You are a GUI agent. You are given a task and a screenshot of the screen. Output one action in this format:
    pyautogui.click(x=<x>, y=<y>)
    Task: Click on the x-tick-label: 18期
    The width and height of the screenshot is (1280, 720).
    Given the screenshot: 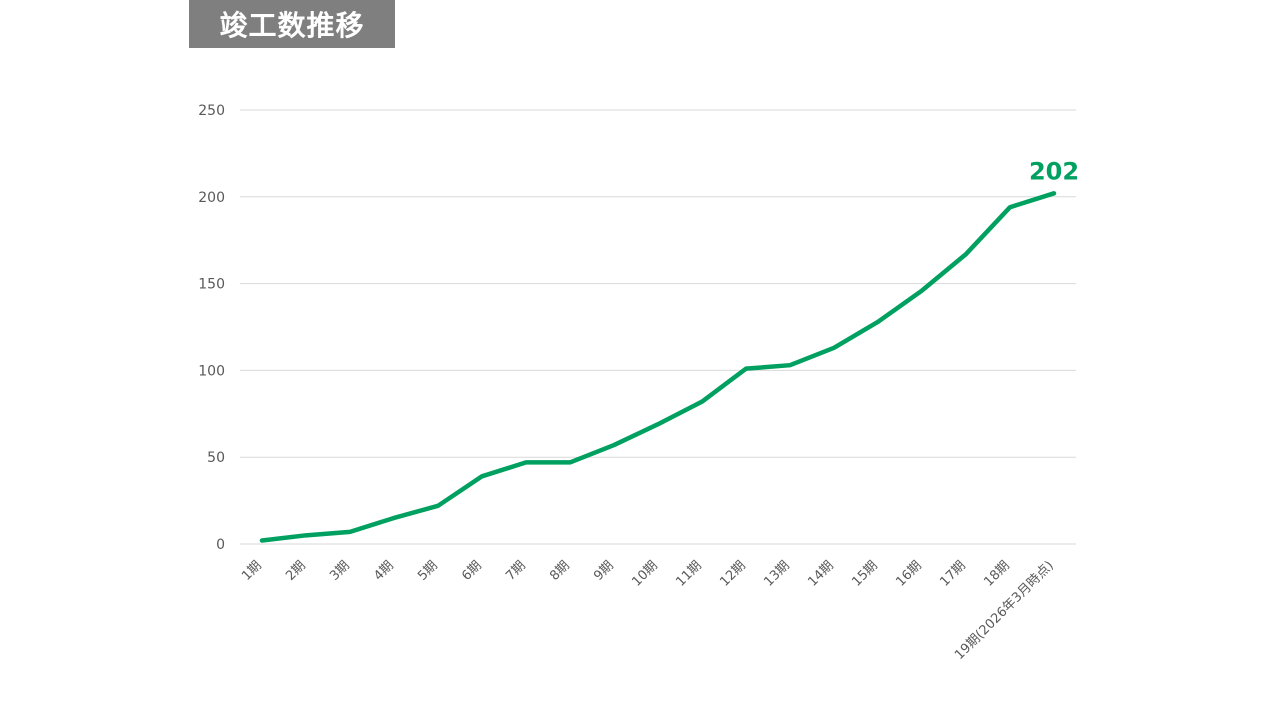 What is the action you would take?
    pyautogui.click(x=996, y=573)
    